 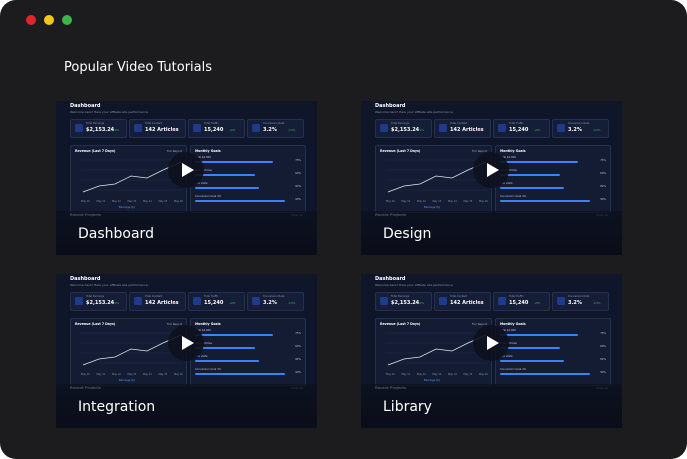 What do you see at coordinates (432, 380) in the screenshot?
I see `legend: Earnings ($)` at bounding box center [432, 380].